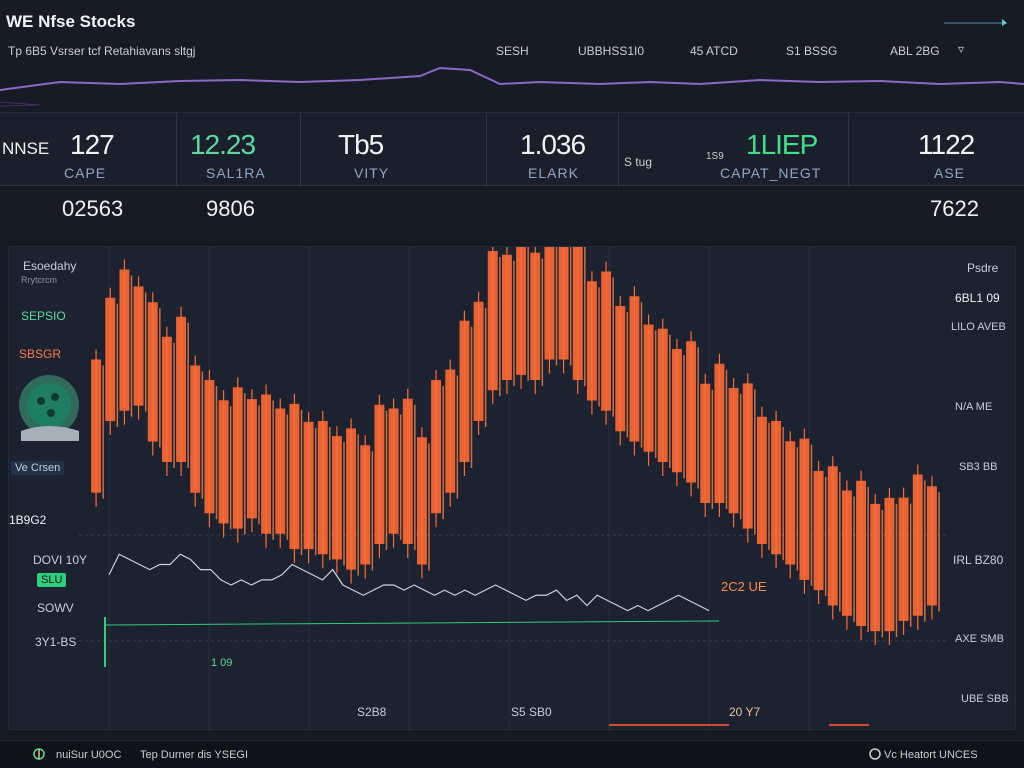 This screenshot has height=768, width=1024. Describe the element at coordinates (40, 354) in the screenshot. I see `left-label-2: SBSGR` at that location.